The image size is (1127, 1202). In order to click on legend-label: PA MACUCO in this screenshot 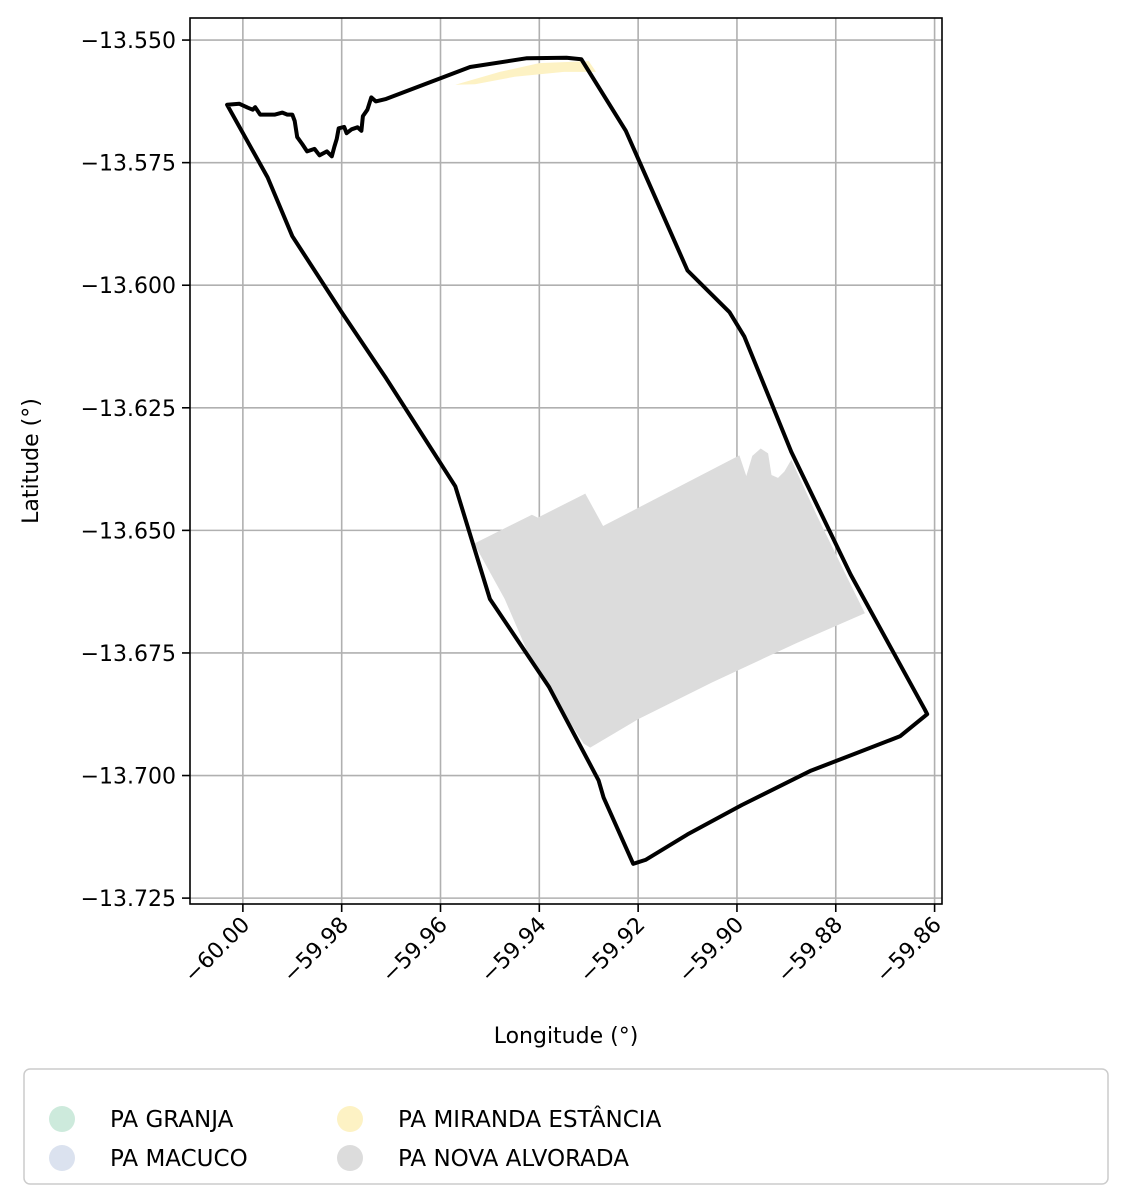, I will do `click(179, 1159)`.